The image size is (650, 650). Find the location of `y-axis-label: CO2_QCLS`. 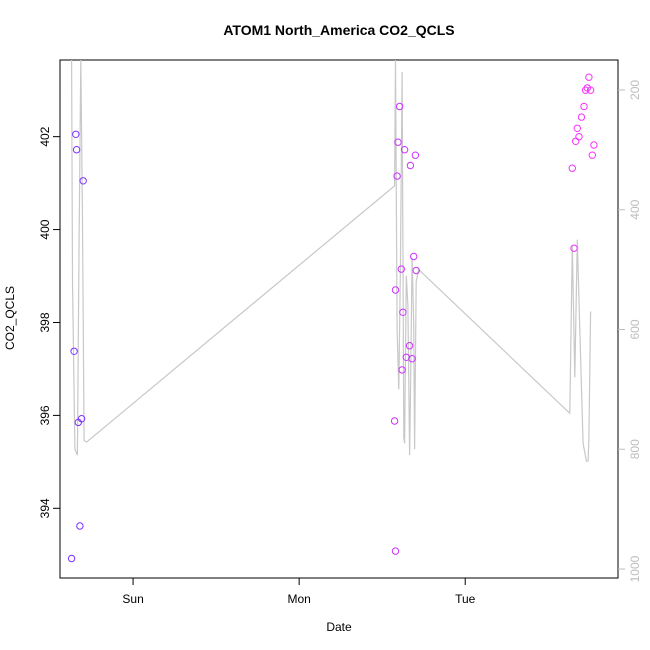

y-axis-label: CO2_QCLS is located at coordinates (10, 318).